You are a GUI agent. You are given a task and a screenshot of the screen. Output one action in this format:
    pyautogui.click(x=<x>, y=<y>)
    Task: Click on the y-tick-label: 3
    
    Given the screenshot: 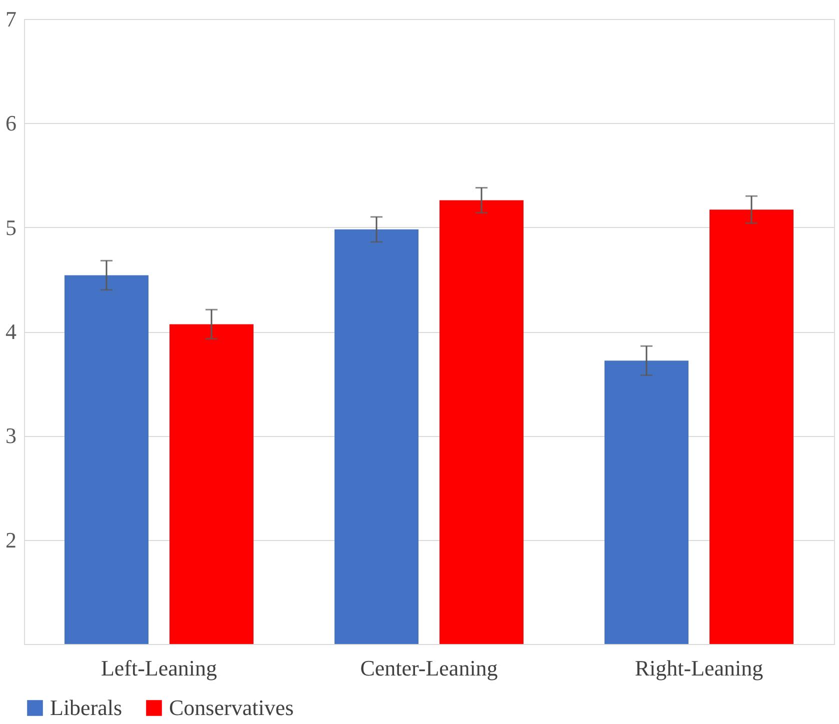 What is the action you would take?
    pyautogui.click(x=11, y=435)
    